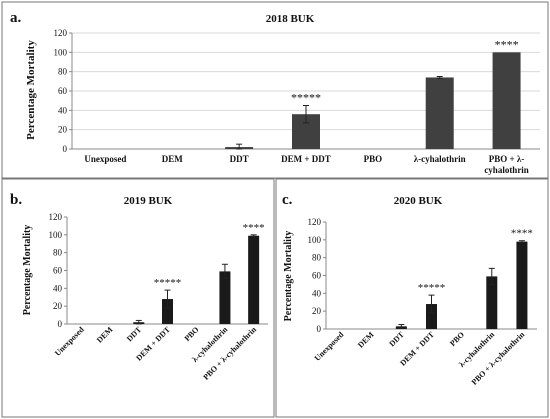 Image resolution: width=550 pixels, height=419 pixels. Describe the element at coordinates (418, 201) in the screenshot. I see `chart-title: 2020 BUK` at that location.